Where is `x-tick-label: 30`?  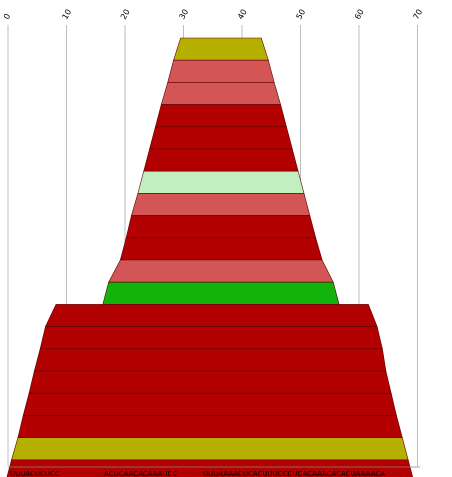 x-tick-label: 30 is located at coordinates (183, 14).